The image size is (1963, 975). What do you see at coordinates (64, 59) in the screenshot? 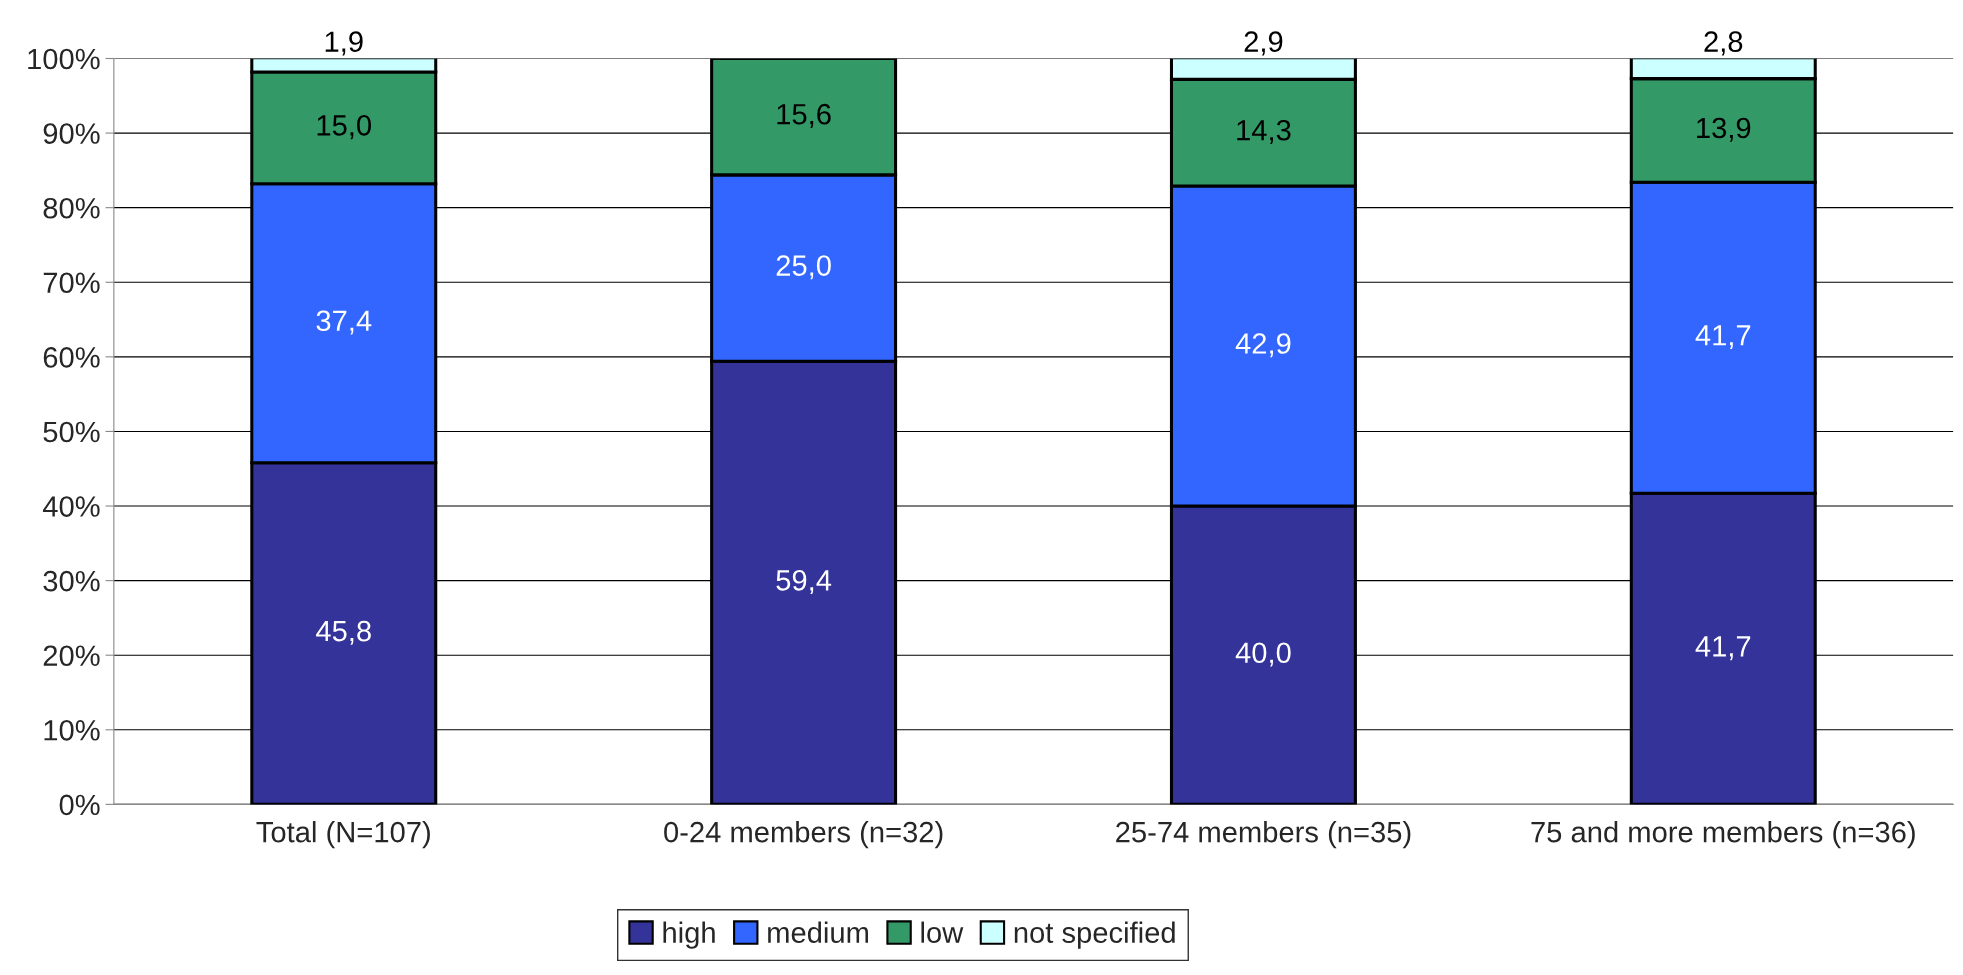
I see `y-tick-label: 100%` at bounding box center [64, 59].